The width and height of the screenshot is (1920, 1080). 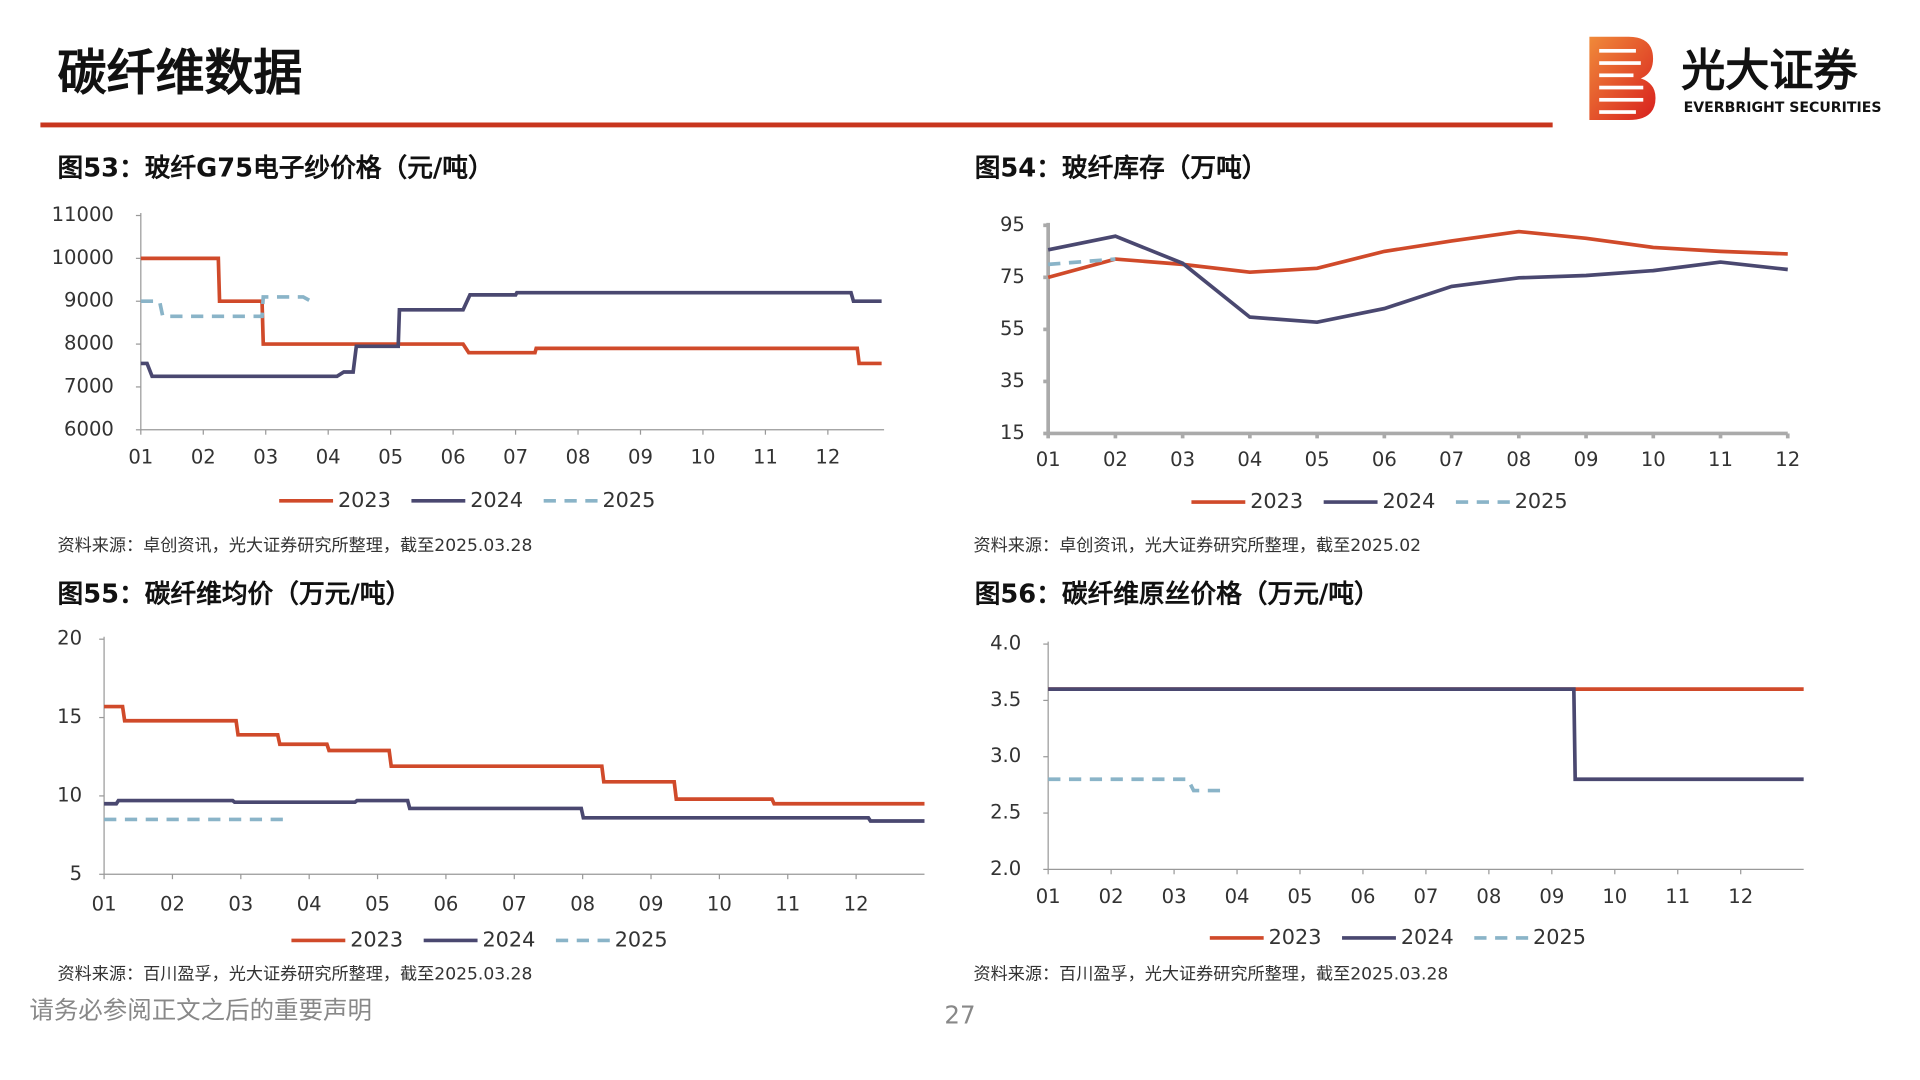 I want to click on y-tick-label: 3.0, so click(x=1005, y=755).